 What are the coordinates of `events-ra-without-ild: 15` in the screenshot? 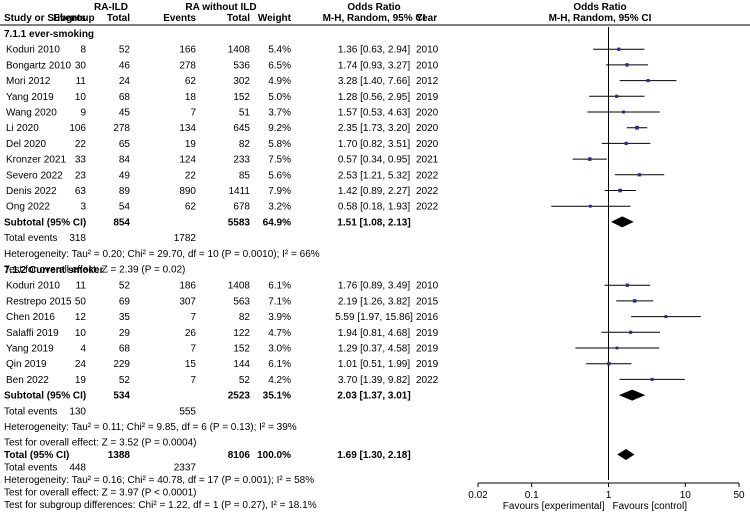 It's located at (191, 364).